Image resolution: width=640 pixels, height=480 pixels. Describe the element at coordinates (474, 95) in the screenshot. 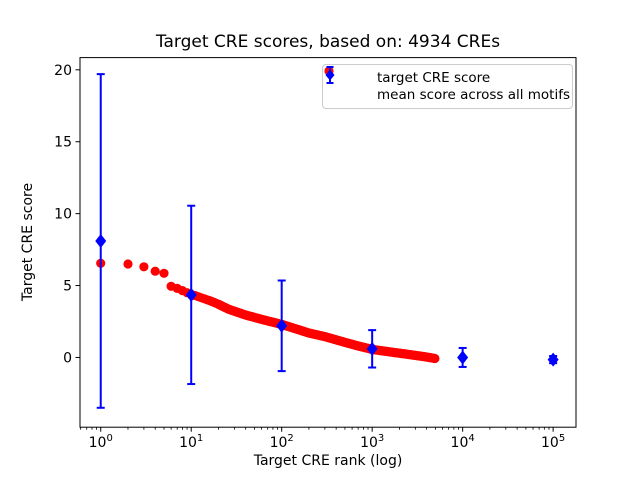

I see `legend-item-label: mean score across all motifs` at that location.